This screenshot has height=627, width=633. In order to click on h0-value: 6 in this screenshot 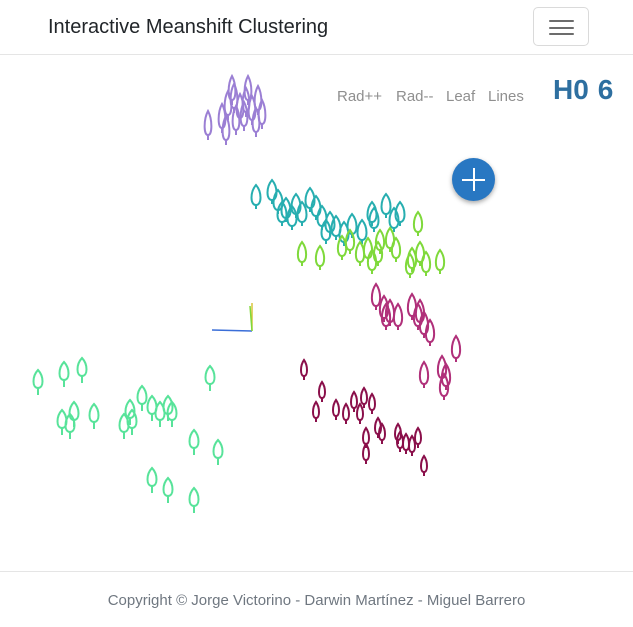, I will do `click(605, 89)`.